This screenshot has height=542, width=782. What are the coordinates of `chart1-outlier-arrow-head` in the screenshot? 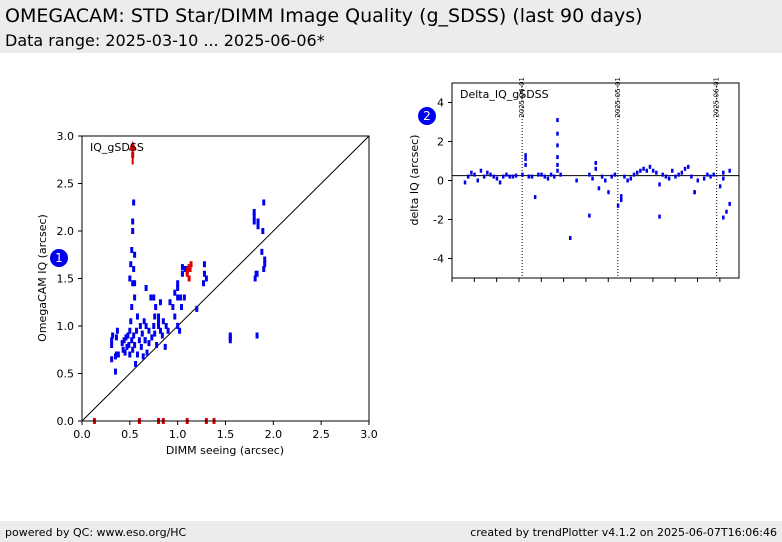 It's located at (132, 145).